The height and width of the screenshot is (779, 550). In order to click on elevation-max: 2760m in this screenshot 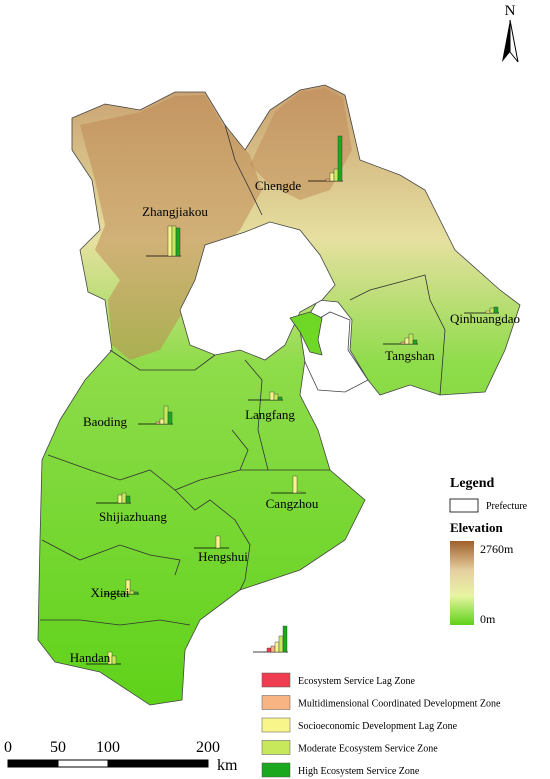, I will do `click(497, 549)`.